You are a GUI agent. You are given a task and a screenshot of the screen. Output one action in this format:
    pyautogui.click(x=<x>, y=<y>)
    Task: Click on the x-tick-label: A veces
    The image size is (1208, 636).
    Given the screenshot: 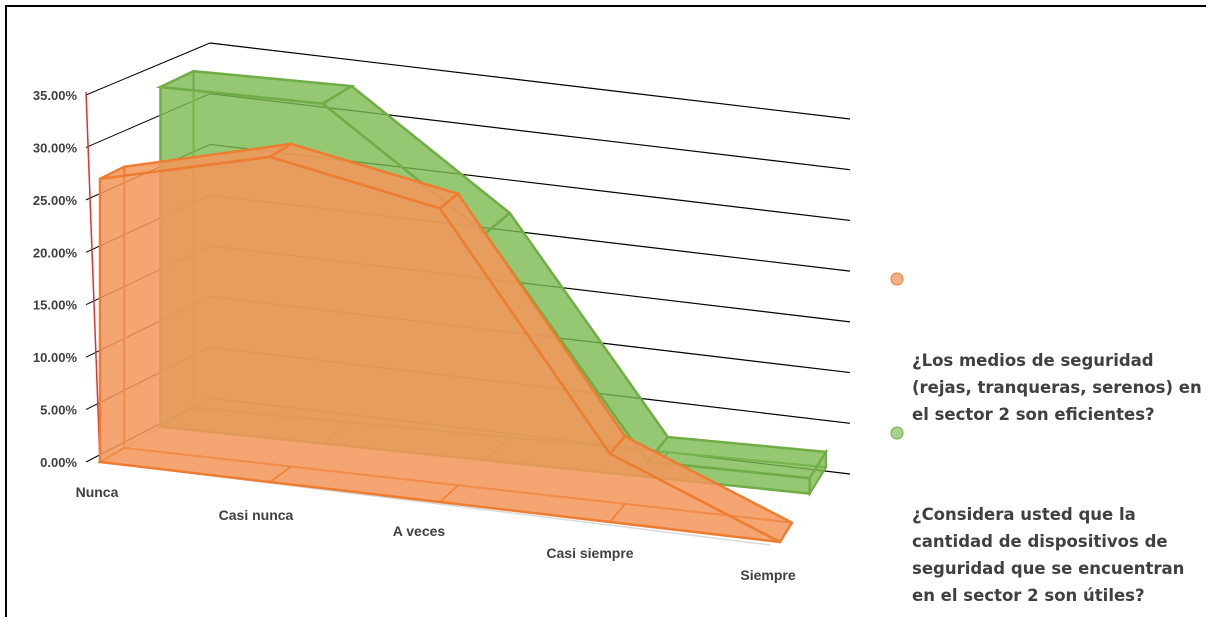 What is the action you would take?
    pyautogui.click(x=419, y=531)
    